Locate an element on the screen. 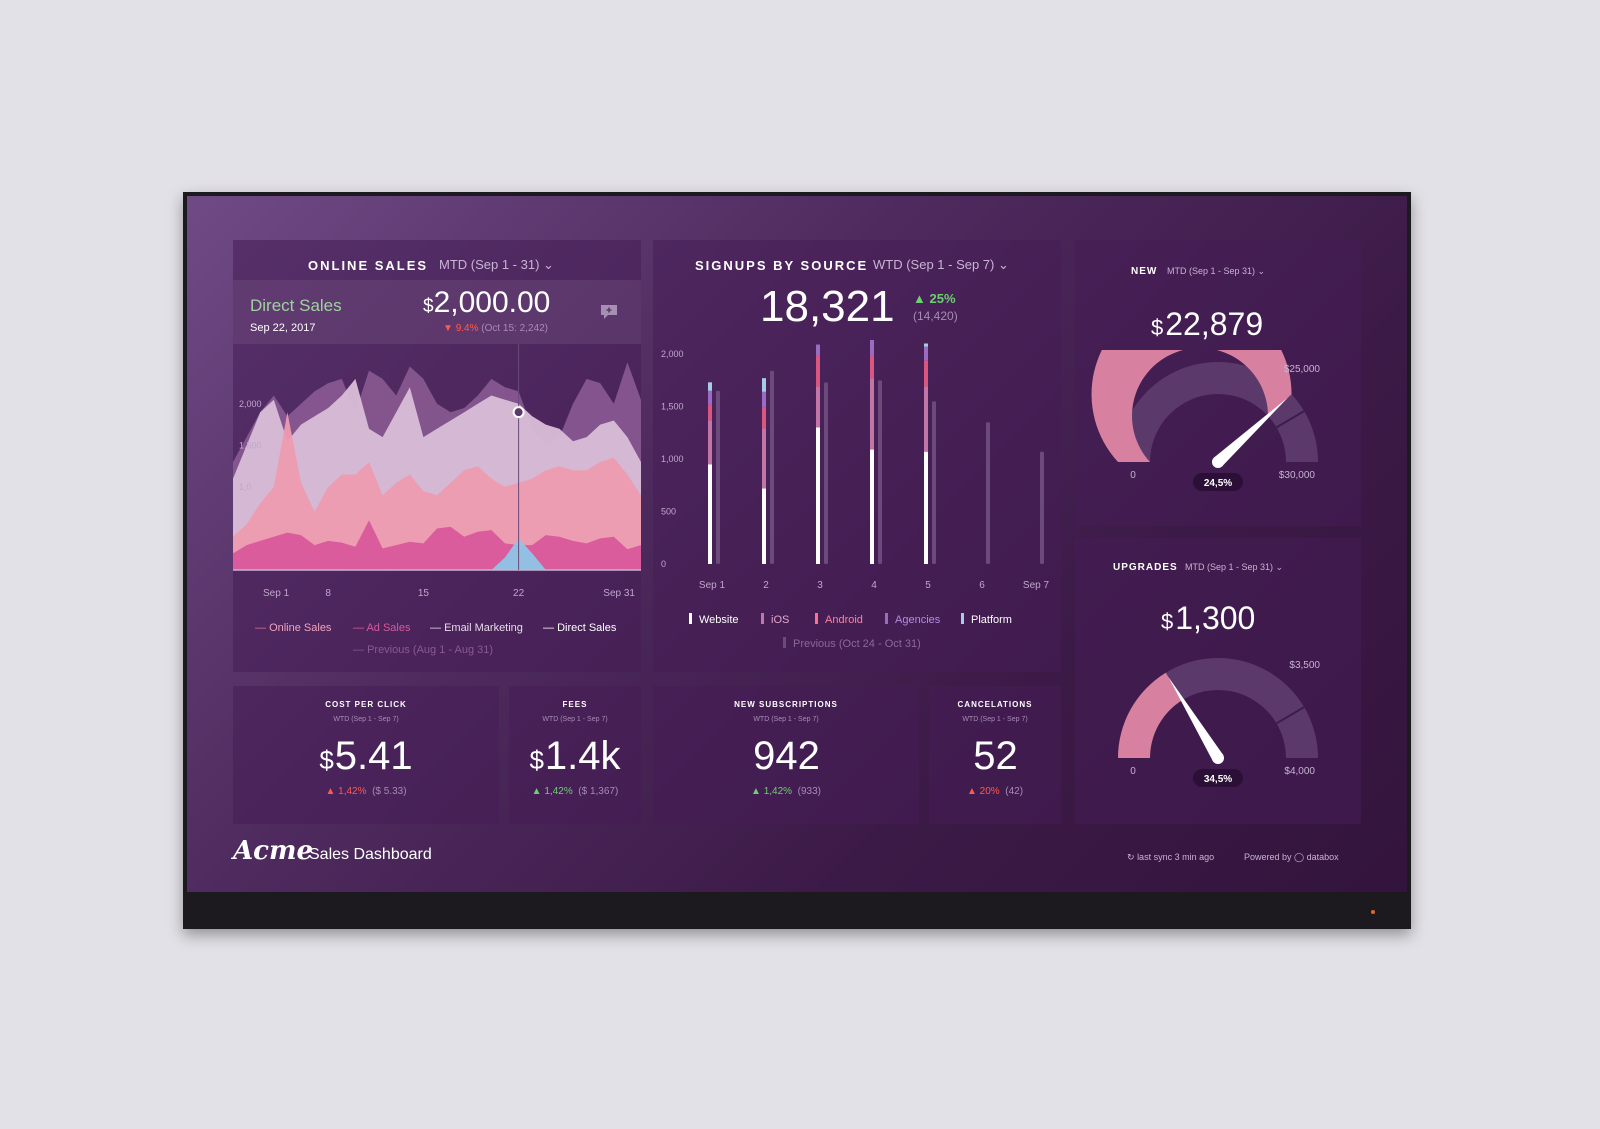 The width and height of the screenshot is (1600, 1129). upgrades-range-dropdown: MTD (Sep 1 - Sep 31) ⌄ is located at coordinates (1234, 567).